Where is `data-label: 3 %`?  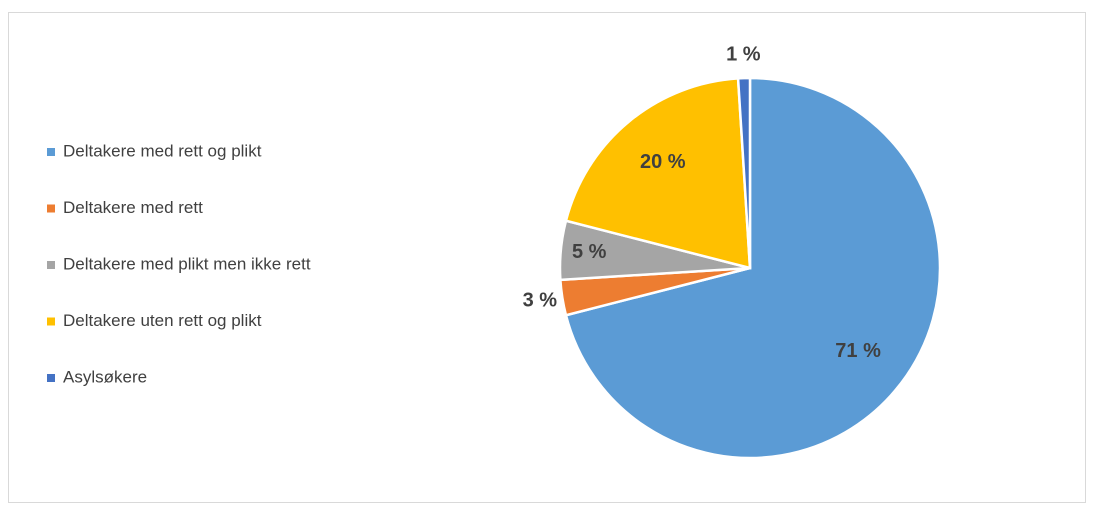 data-label: 3 % is located at coordinates (540, 301).